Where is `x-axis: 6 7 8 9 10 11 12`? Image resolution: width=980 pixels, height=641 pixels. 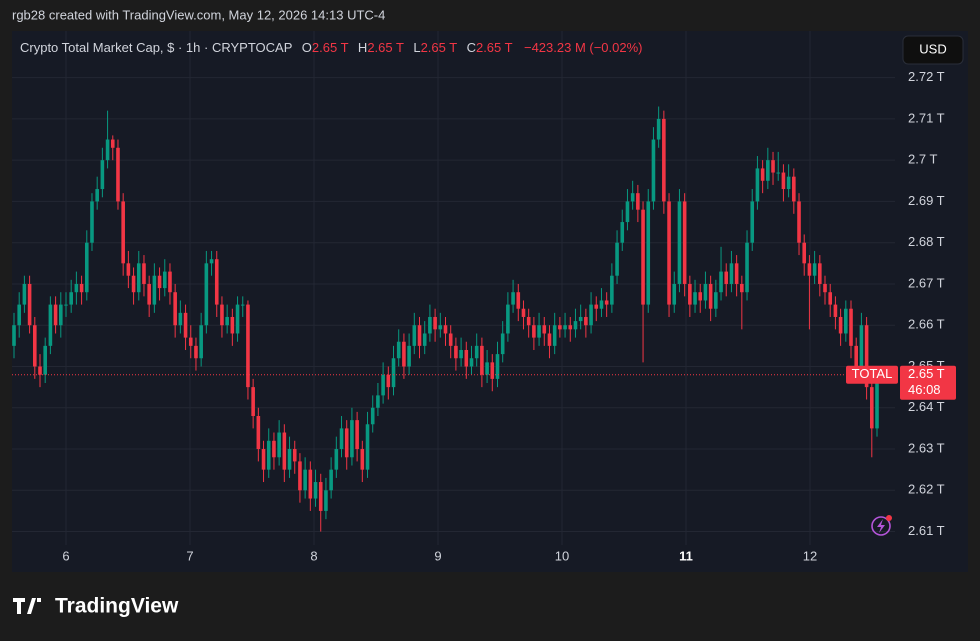 x-axis: 6 7 8 9 10 11 12 is located at coordinates (439, 555).